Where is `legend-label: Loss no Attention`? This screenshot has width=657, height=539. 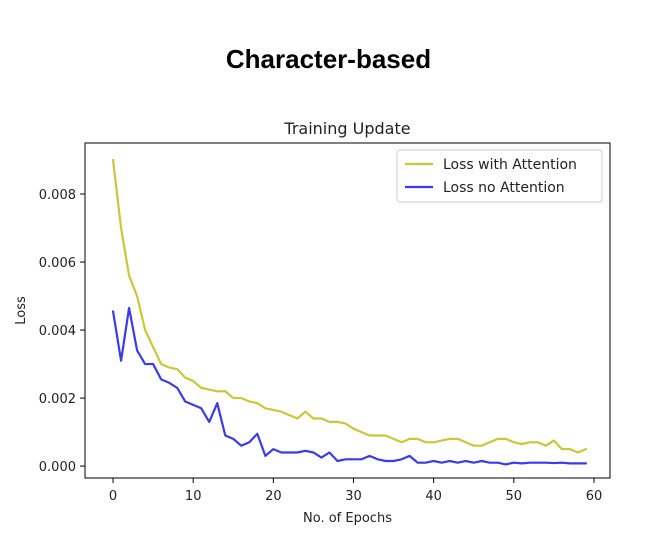 legend-label: Loss no Attention is located at coordinates (504, 188).